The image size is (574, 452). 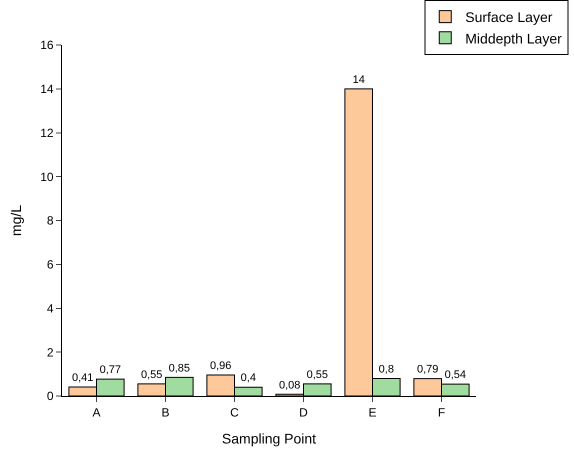 I want to click on y-tick-label: 16, so click(x=47, y=45).